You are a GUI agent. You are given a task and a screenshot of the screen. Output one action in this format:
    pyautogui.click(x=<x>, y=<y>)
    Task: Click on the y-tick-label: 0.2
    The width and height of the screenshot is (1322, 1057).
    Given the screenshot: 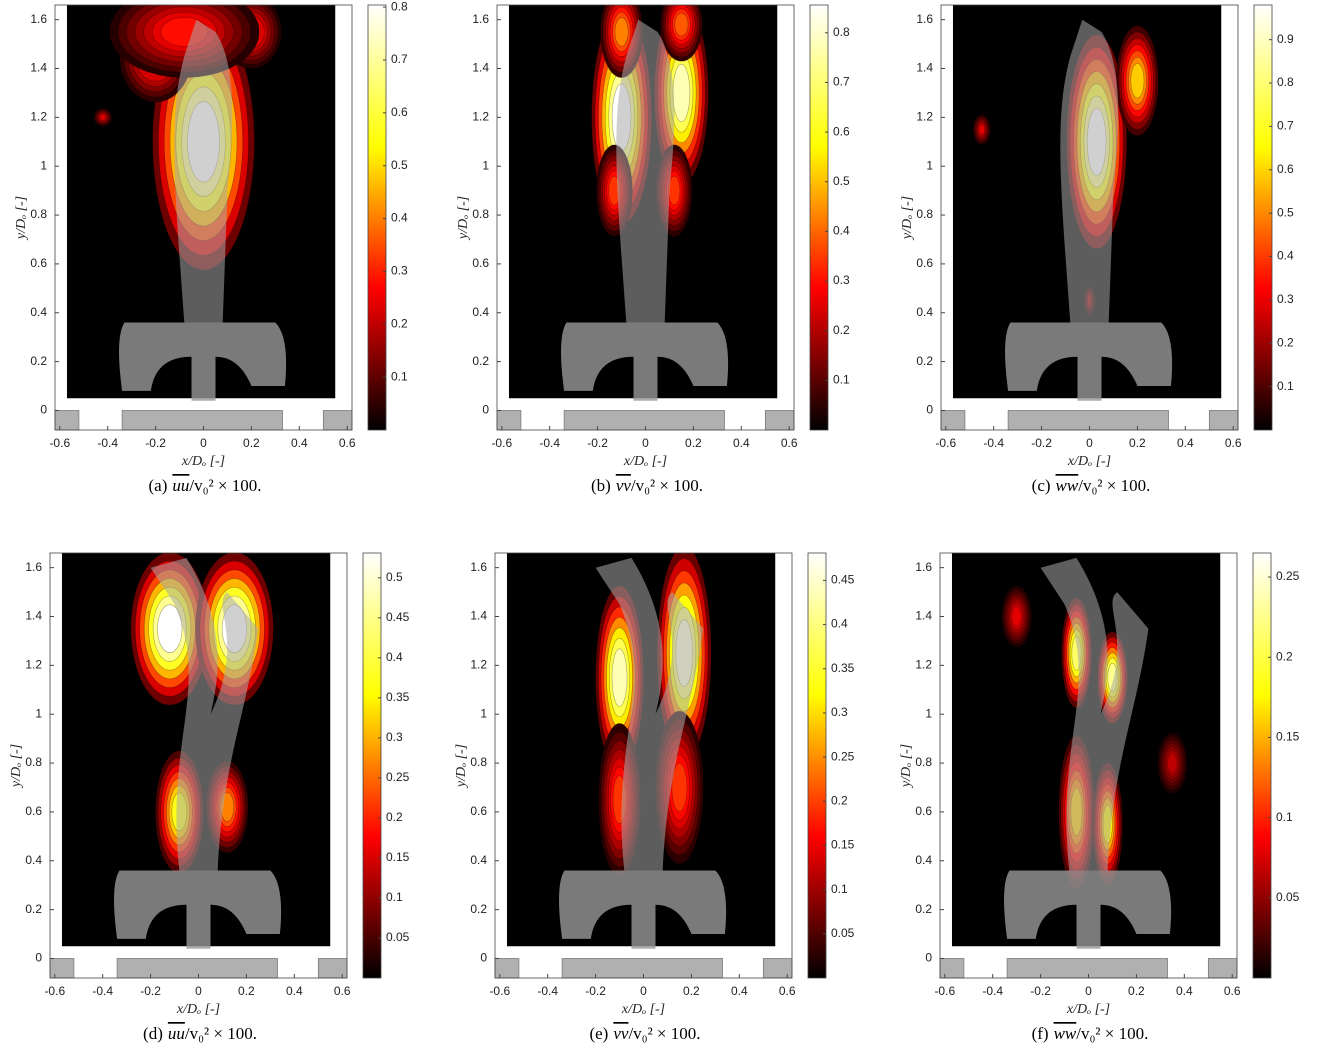 What is the action you would take?
    pyautogui.click(x=924, y=361)
    